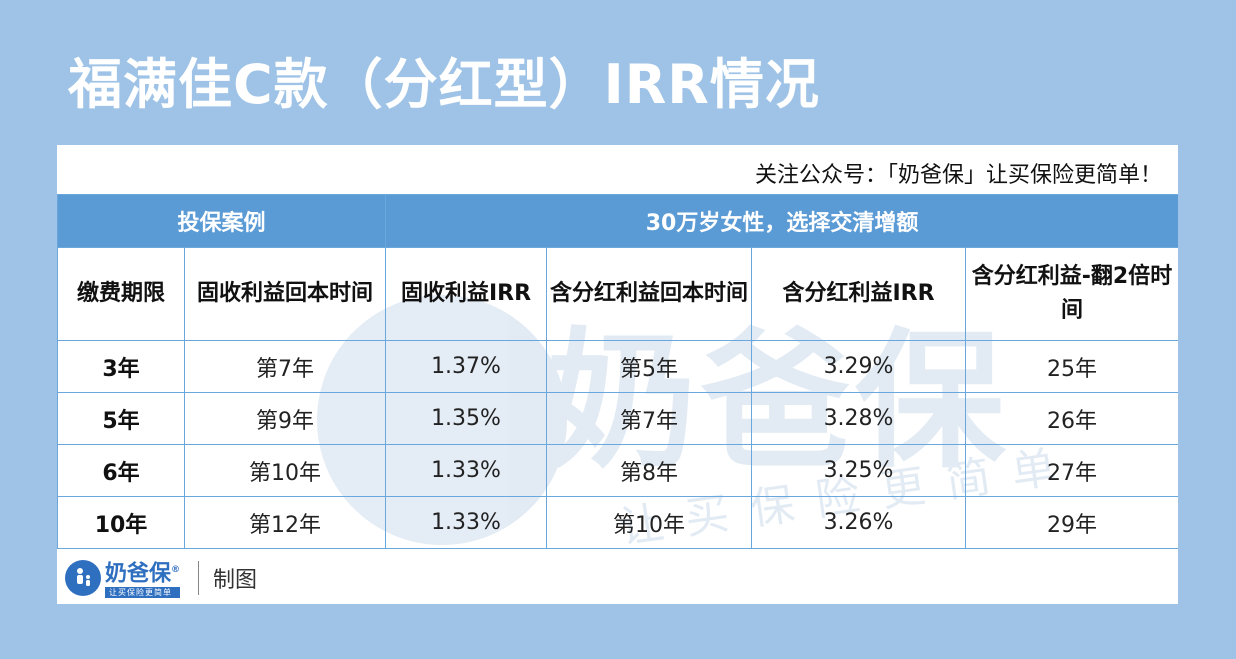 This screenshot has width=1236, height=659. What do you see at coordinates (859, 294) in the screenshot?
I see `column-header: 含分红利益IRR` at bounding box center [859, 294].